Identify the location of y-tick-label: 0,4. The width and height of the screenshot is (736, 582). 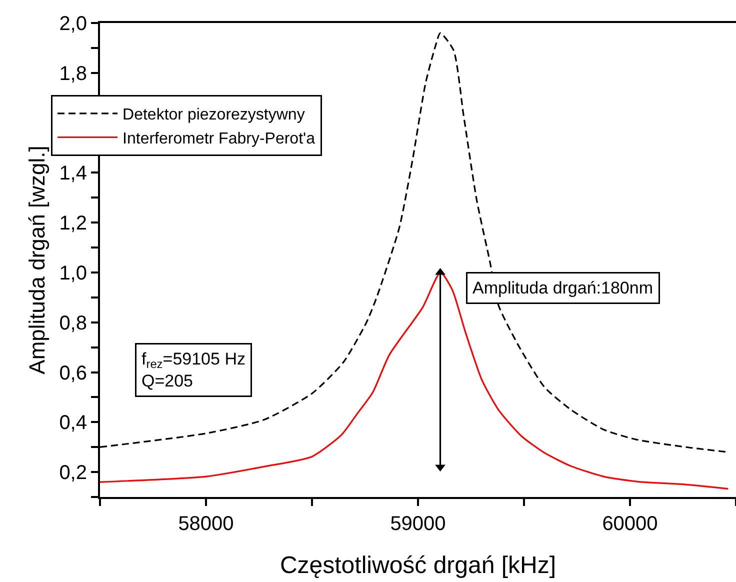
(73, 423).